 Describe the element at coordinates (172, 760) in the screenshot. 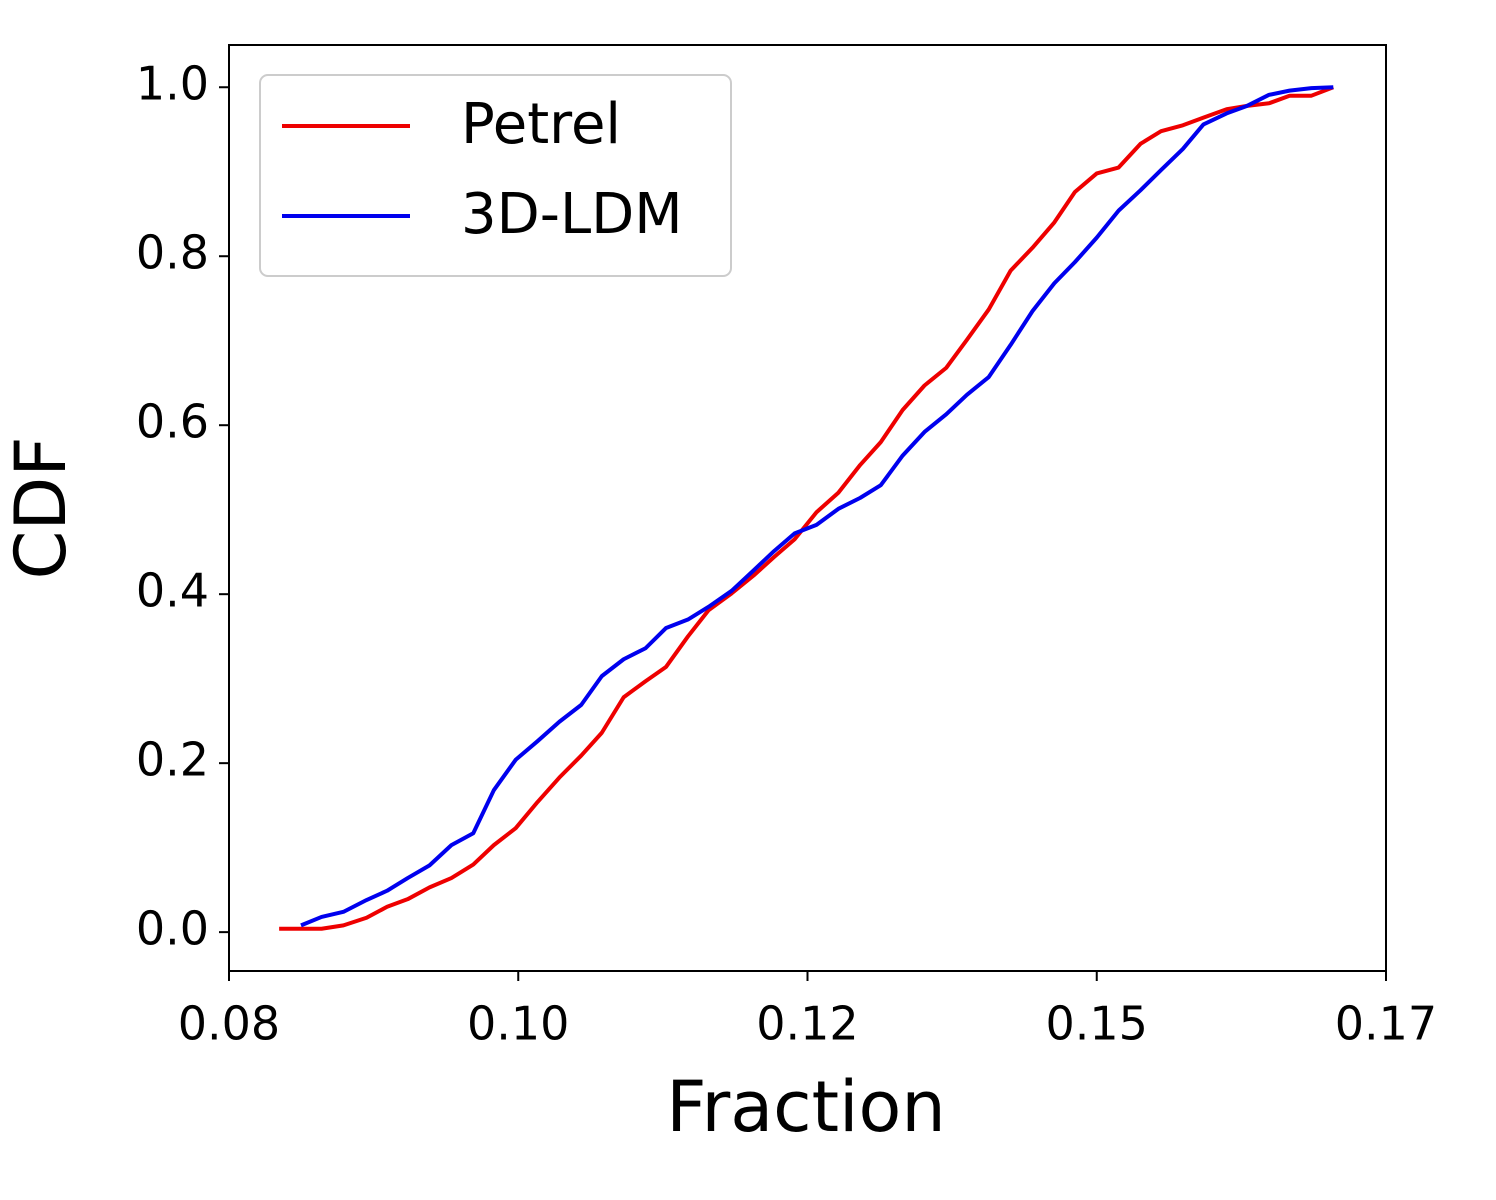

I see `y-tick-label: 0.2` at that location.